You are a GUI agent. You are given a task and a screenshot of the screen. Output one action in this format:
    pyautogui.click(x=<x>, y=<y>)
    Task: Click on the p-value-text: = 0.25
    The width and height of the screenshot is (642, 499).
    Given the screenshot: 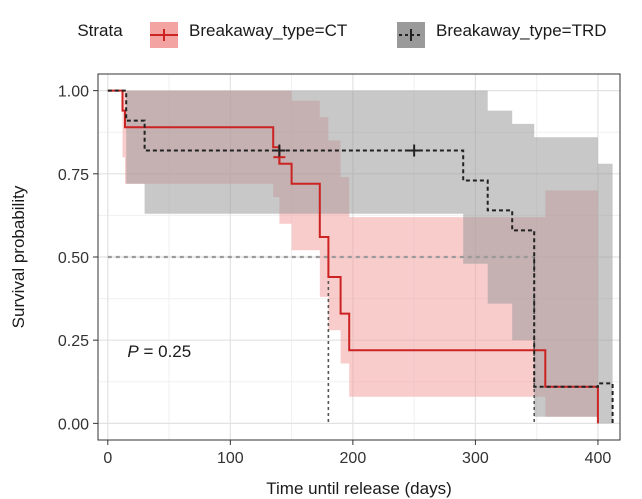 What is the action you would take?
    pyautogui.click(x=165, y=351)
    